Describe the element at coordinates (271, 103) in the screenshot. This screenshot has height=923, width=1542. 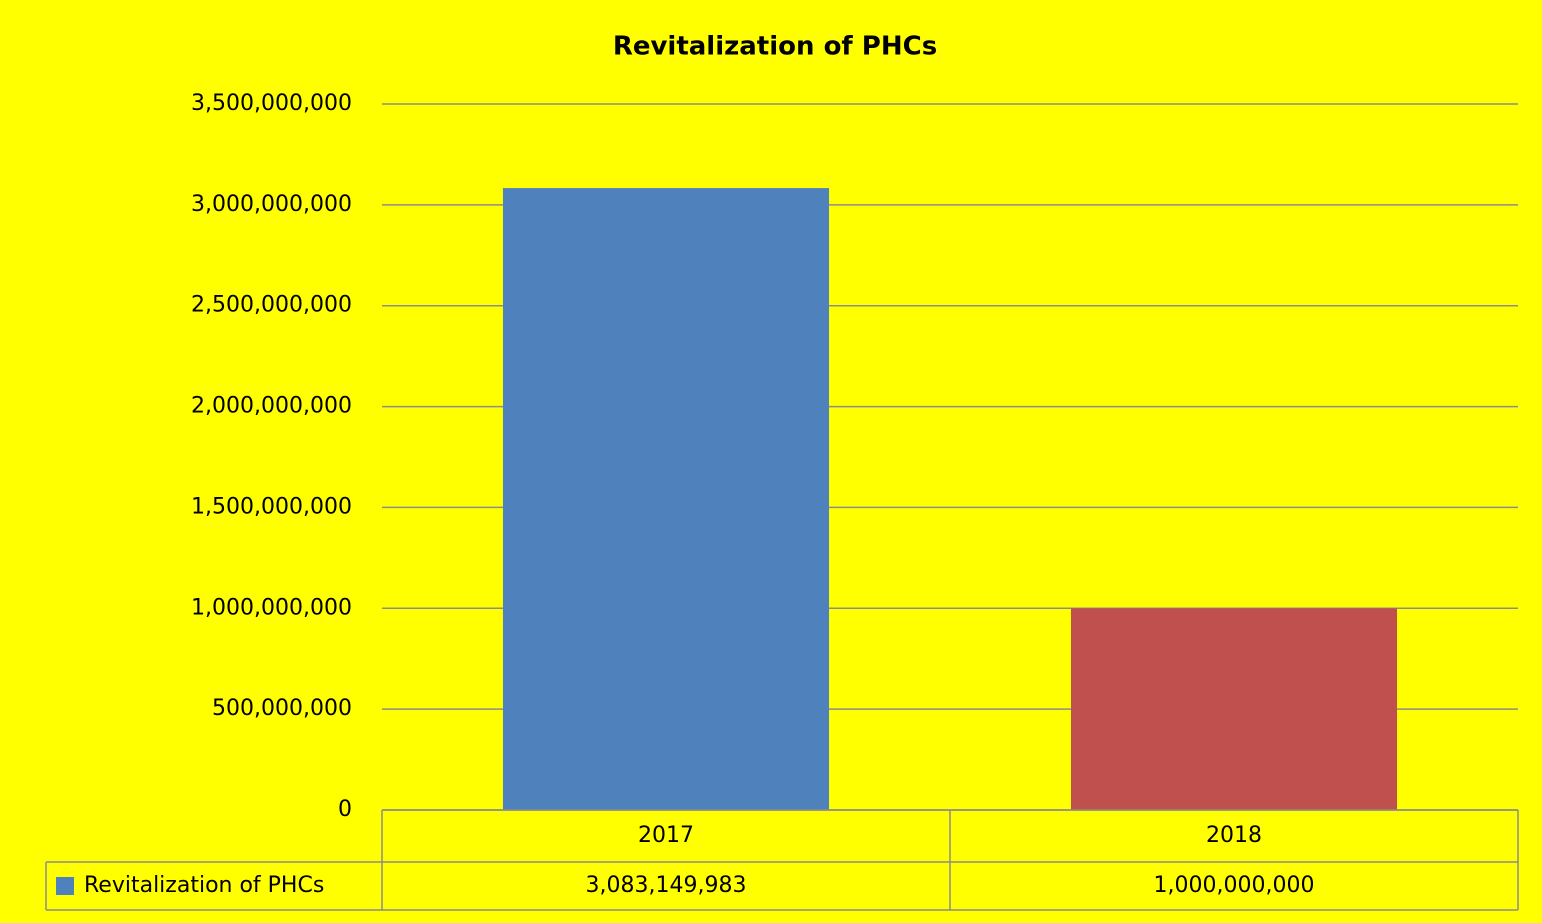
I see `y-tick-label: 3,500,000,000` at that location.